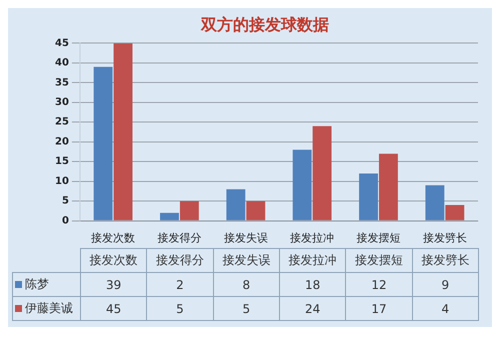  Describe the element at coordinates (445, 284) in the screenshot. I see `data-label: 9` at that location.